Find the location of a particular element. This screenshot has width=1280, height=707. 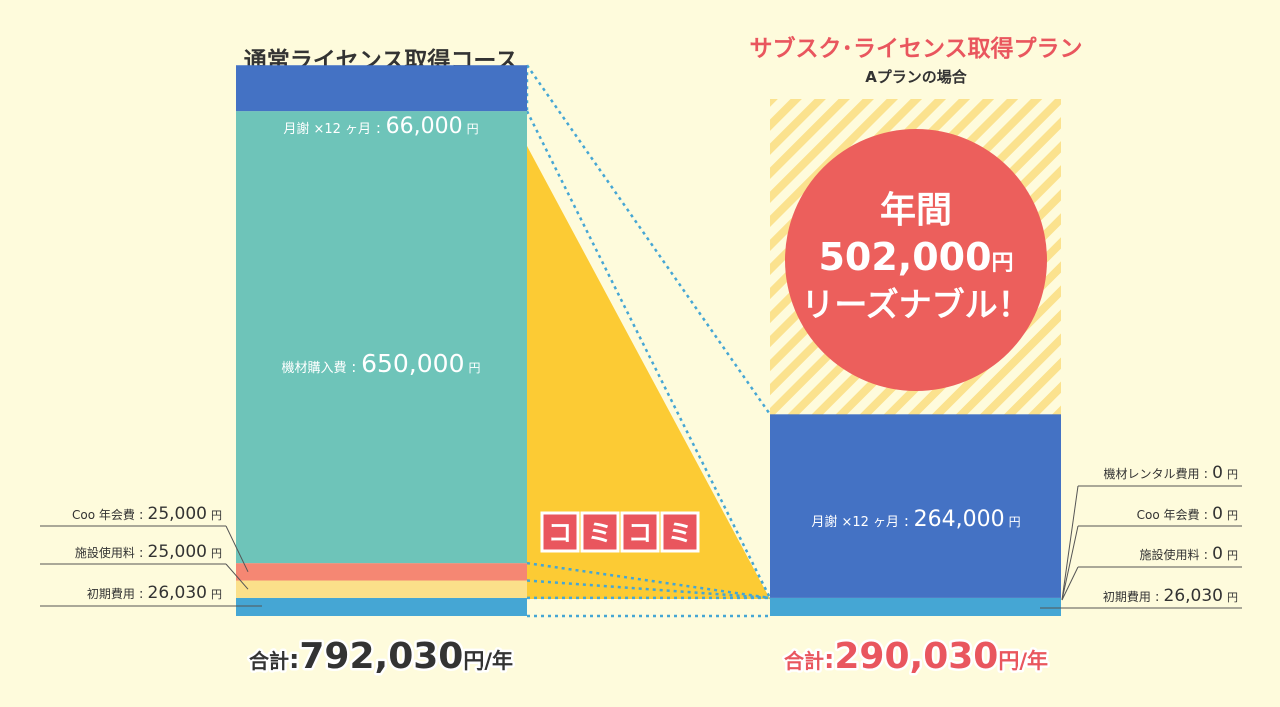

left-label-colon-membership: : is located at coordinates (141, 515).